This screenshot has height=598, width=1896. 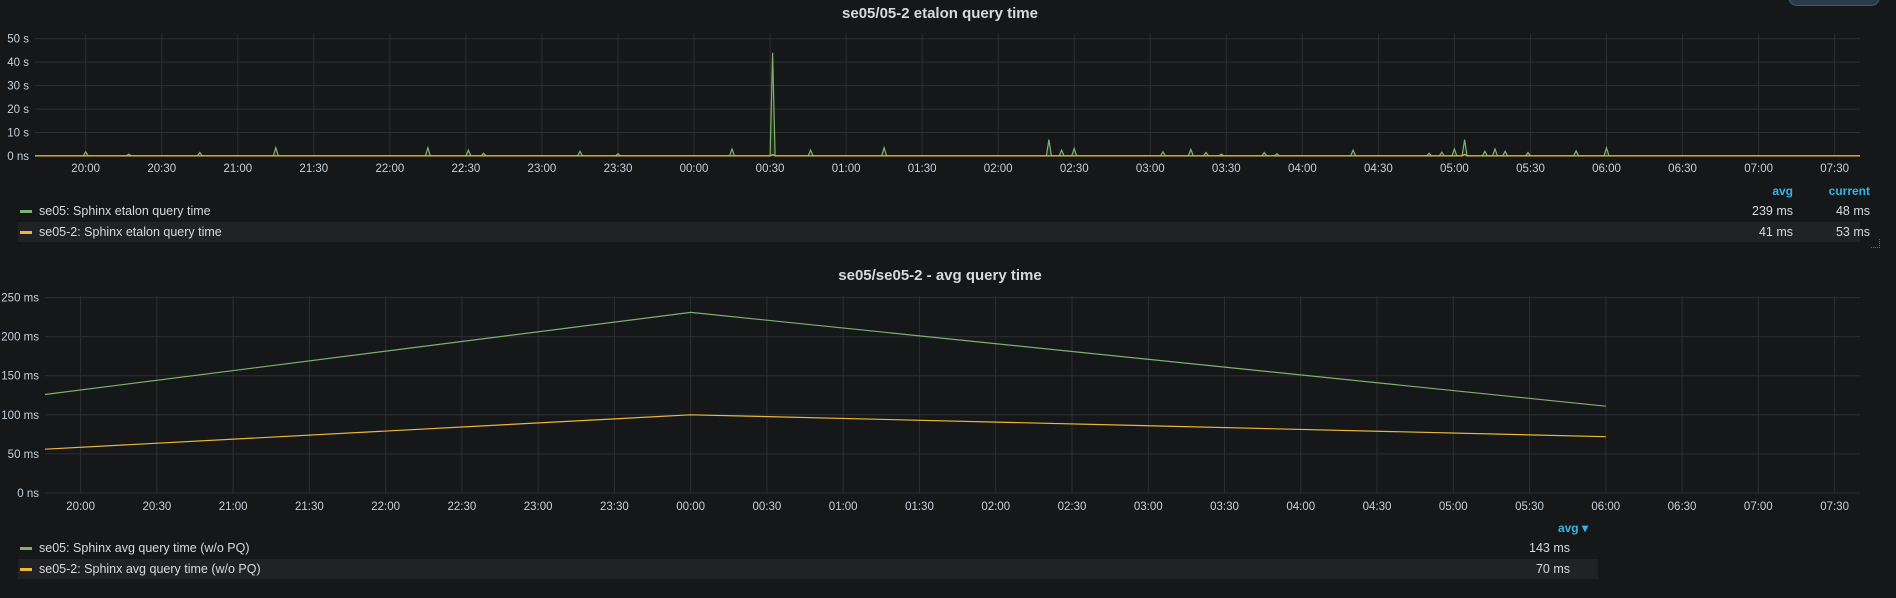 I want to click on legend-label: se05: Sphinx avg query time (w/o PQ), so click(x=144, y=548).